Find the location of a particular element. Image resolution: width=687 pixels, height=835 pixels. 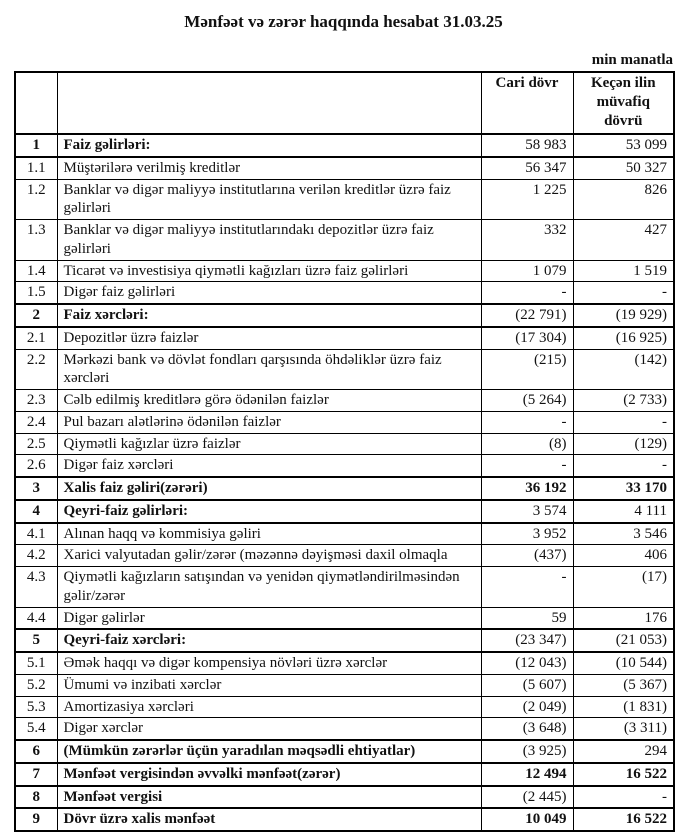

row-number-cell: 2.3 is located at coordinates (36, 400).